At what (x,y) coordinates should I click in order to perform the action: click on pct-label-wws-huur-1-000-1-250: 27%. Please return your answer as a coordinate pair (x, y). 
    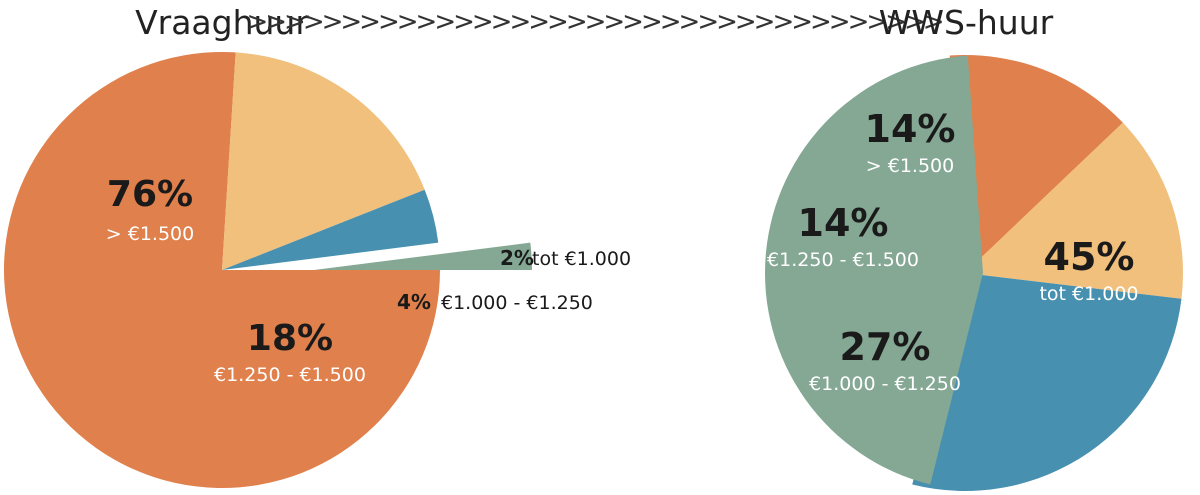
    Looking at the image, I should click on (885, 347).